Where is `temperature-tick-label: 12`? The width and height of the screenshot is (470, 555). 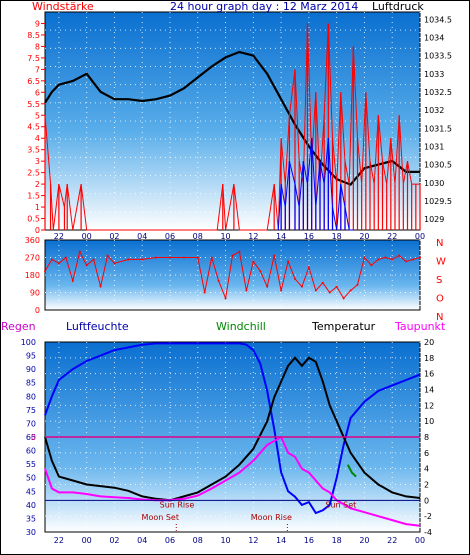 temperature-tick-label: 12 is located at coordinates (429, 405).